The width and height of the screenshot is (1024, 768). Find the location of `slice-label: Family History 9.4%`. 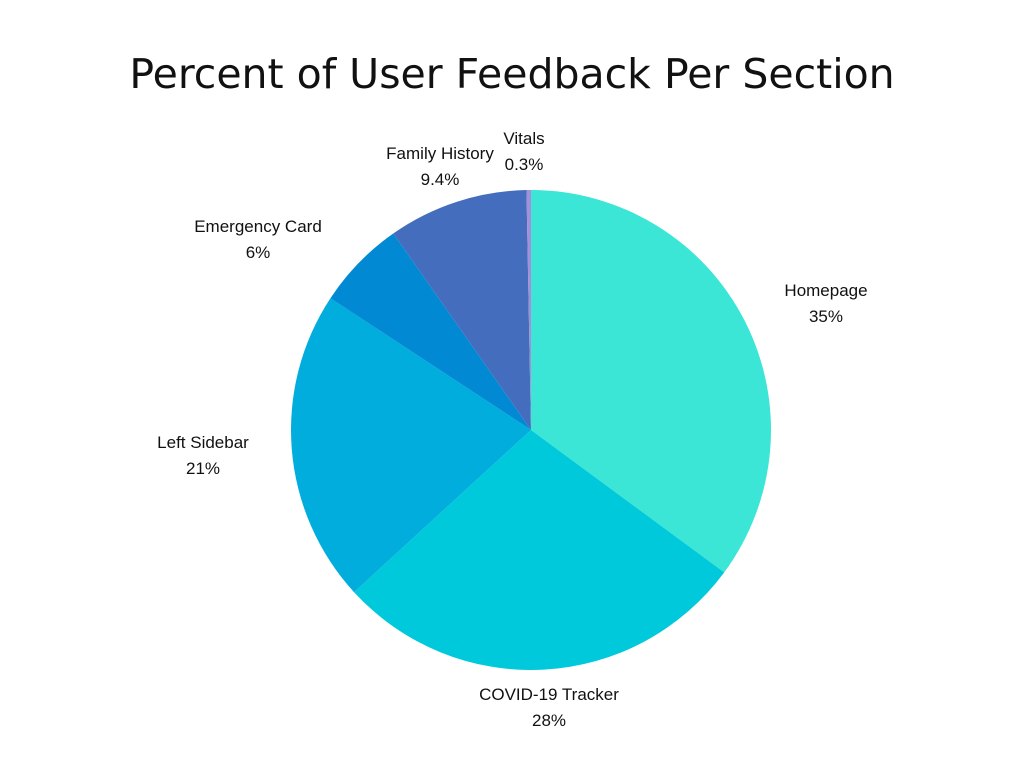

slice-label: Family History 9.4% is located at coordinates (440, 167).